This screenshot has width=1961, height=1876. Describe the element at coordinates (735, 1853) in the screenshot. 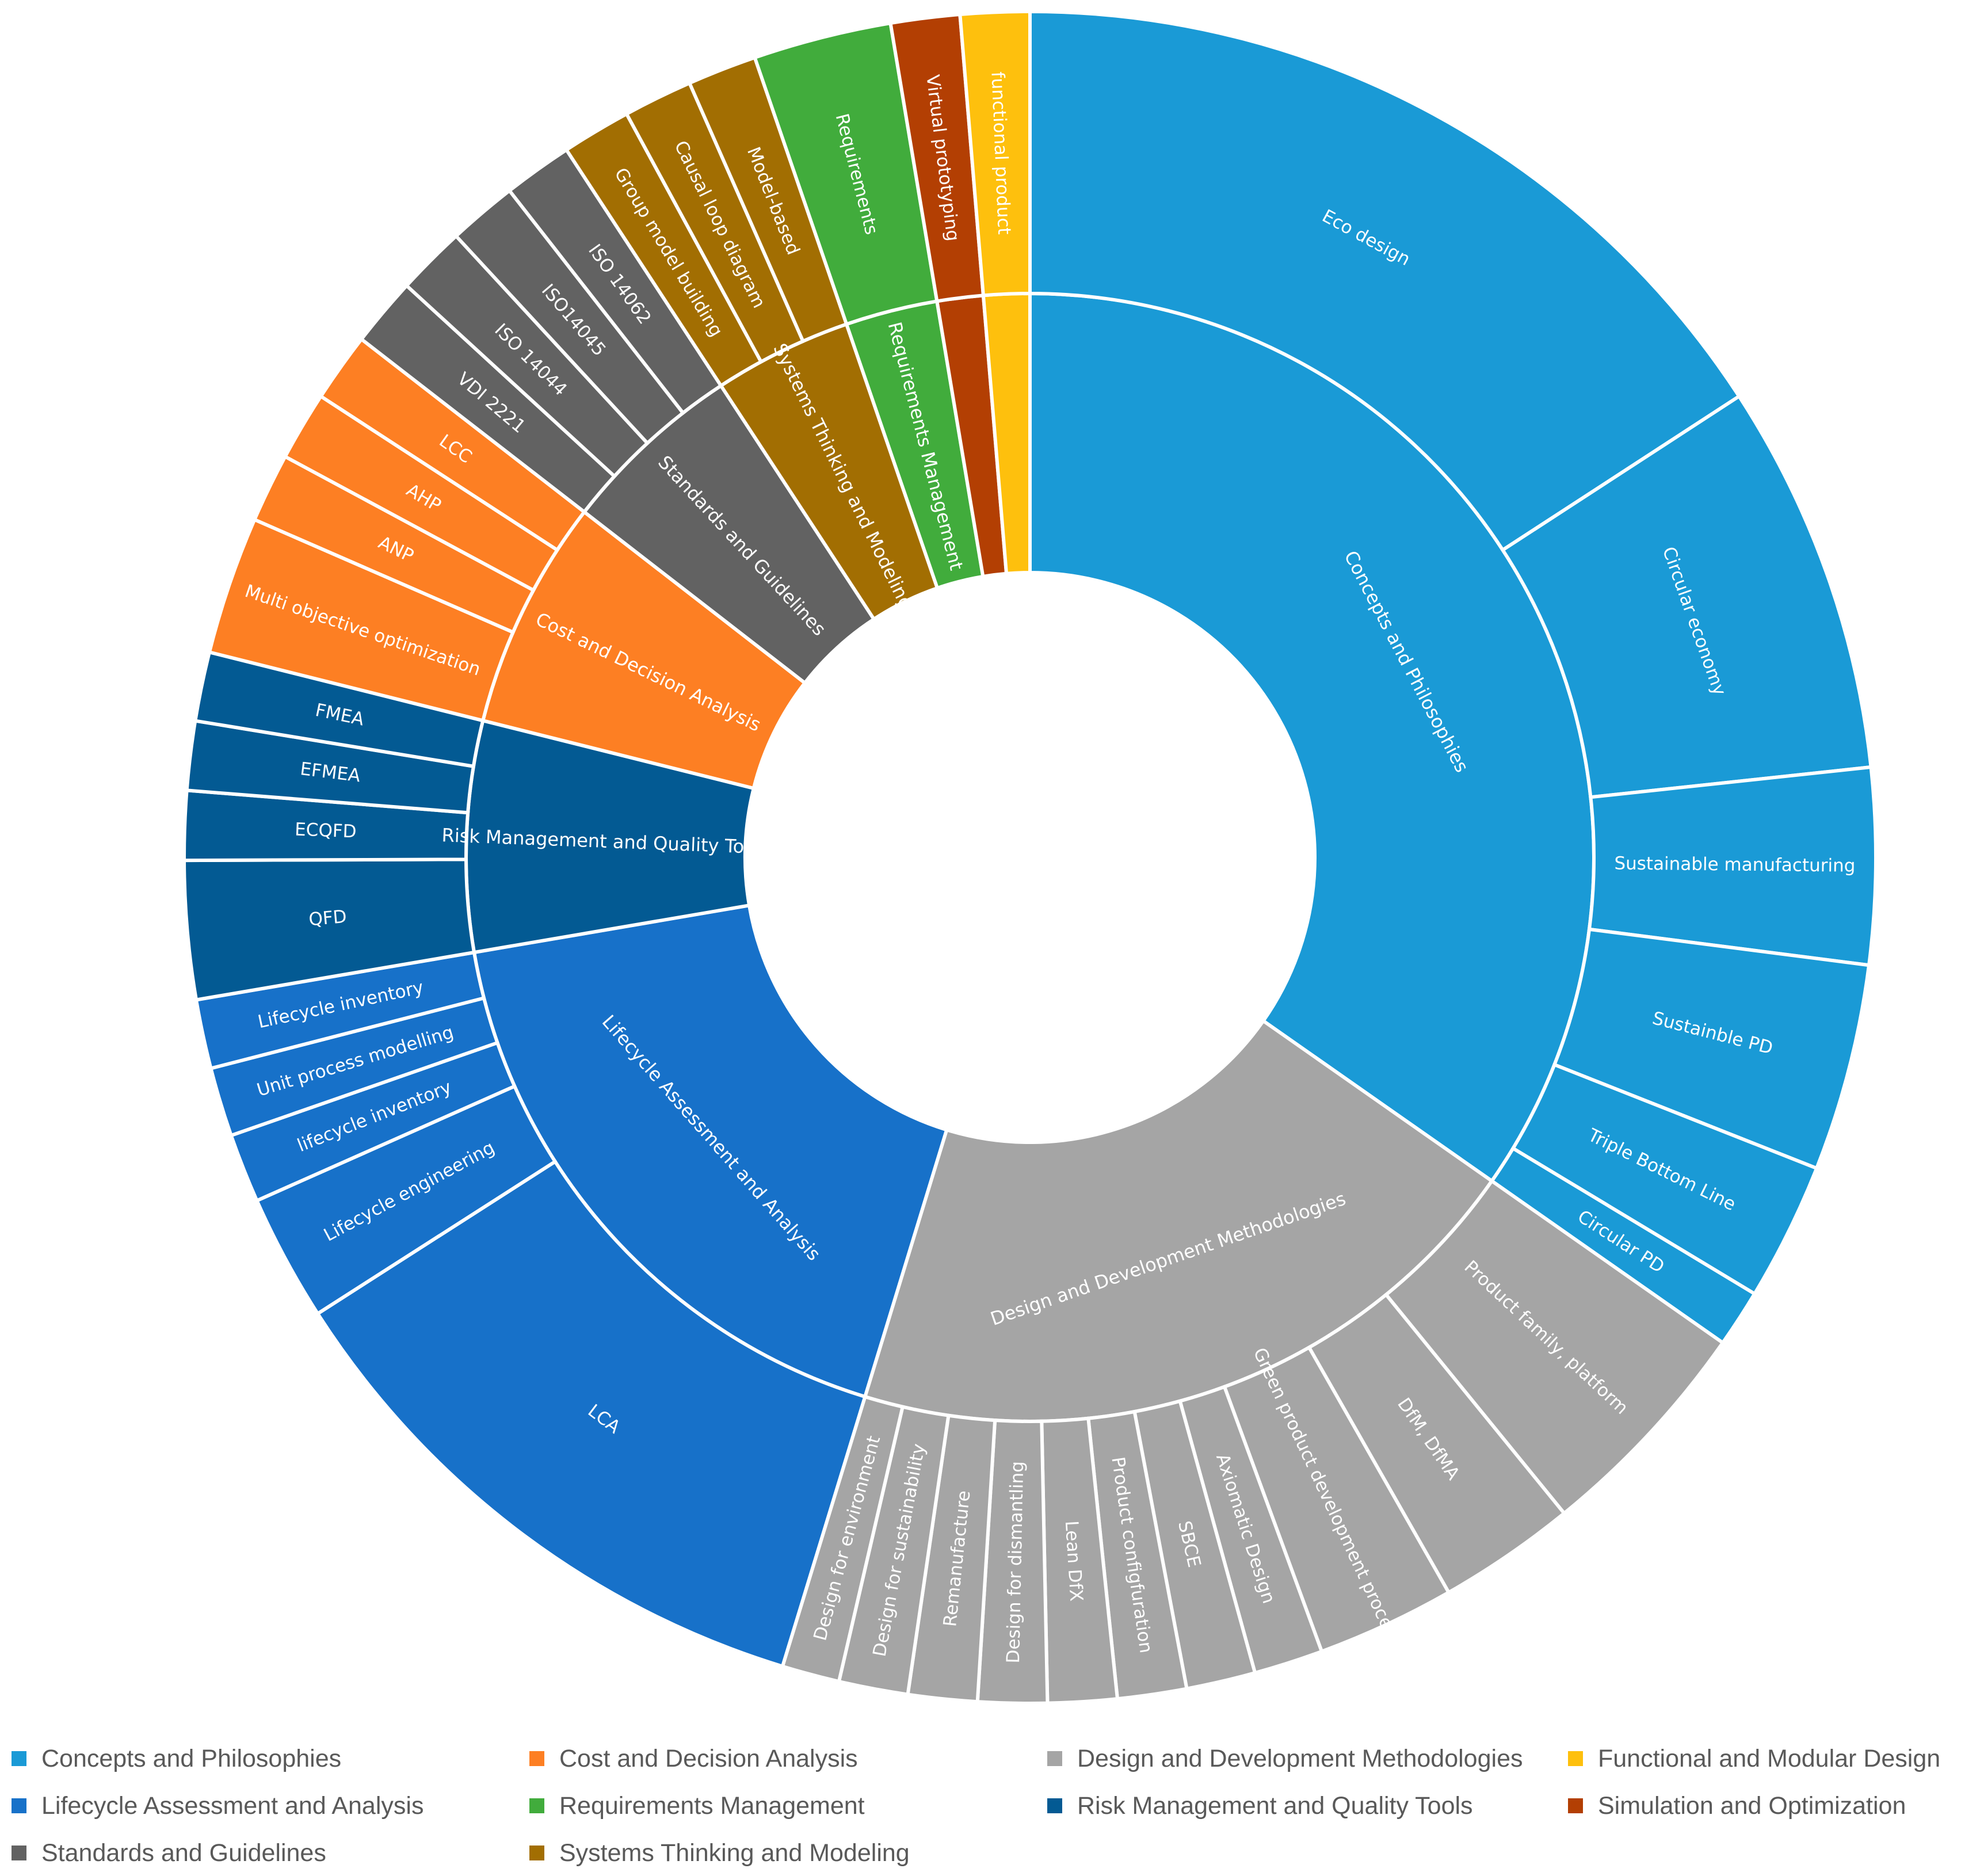

I see `legend-label: Systems Thinking and Modeling` at that location.